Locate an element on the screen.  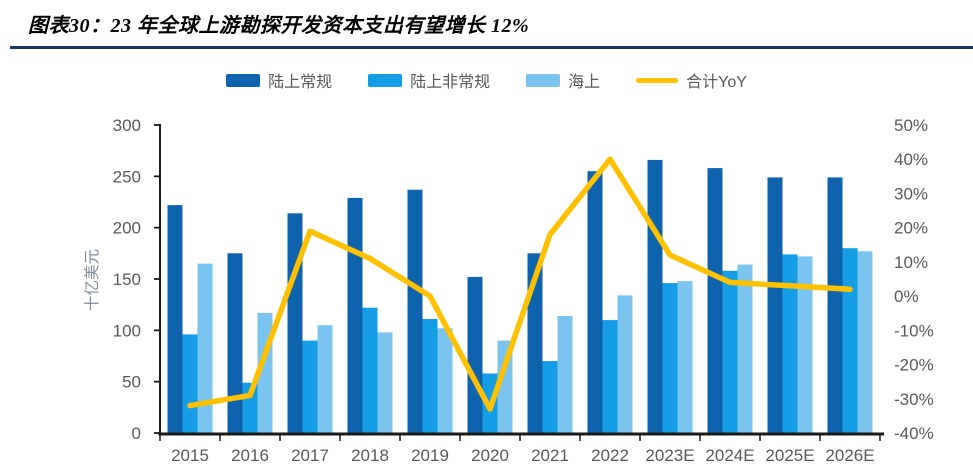
chart-legend: 陆上常规 陆上非常规 海上 合计YoY is located at coordinates (486, 80).